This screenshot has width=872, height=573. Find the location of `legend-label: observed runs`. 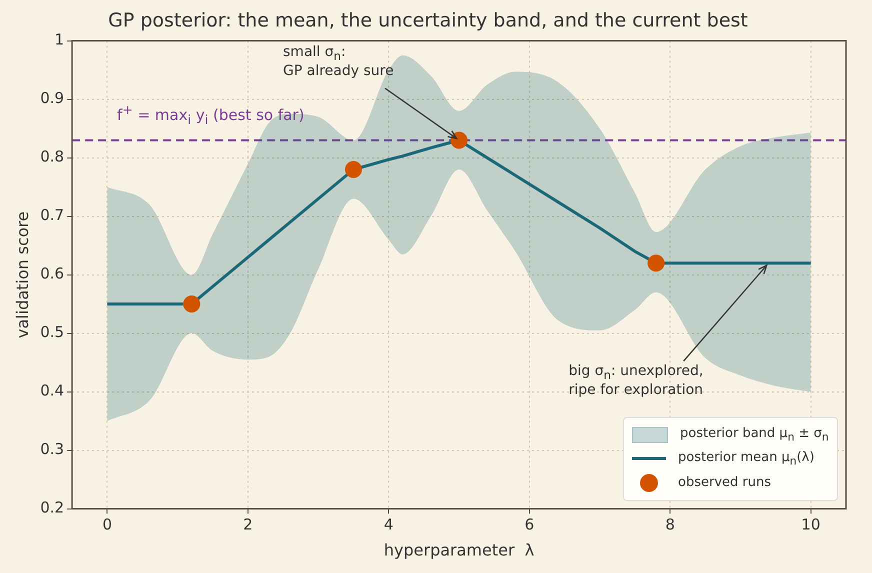

legend-label: observed runs is located at coordinates (724, 482).